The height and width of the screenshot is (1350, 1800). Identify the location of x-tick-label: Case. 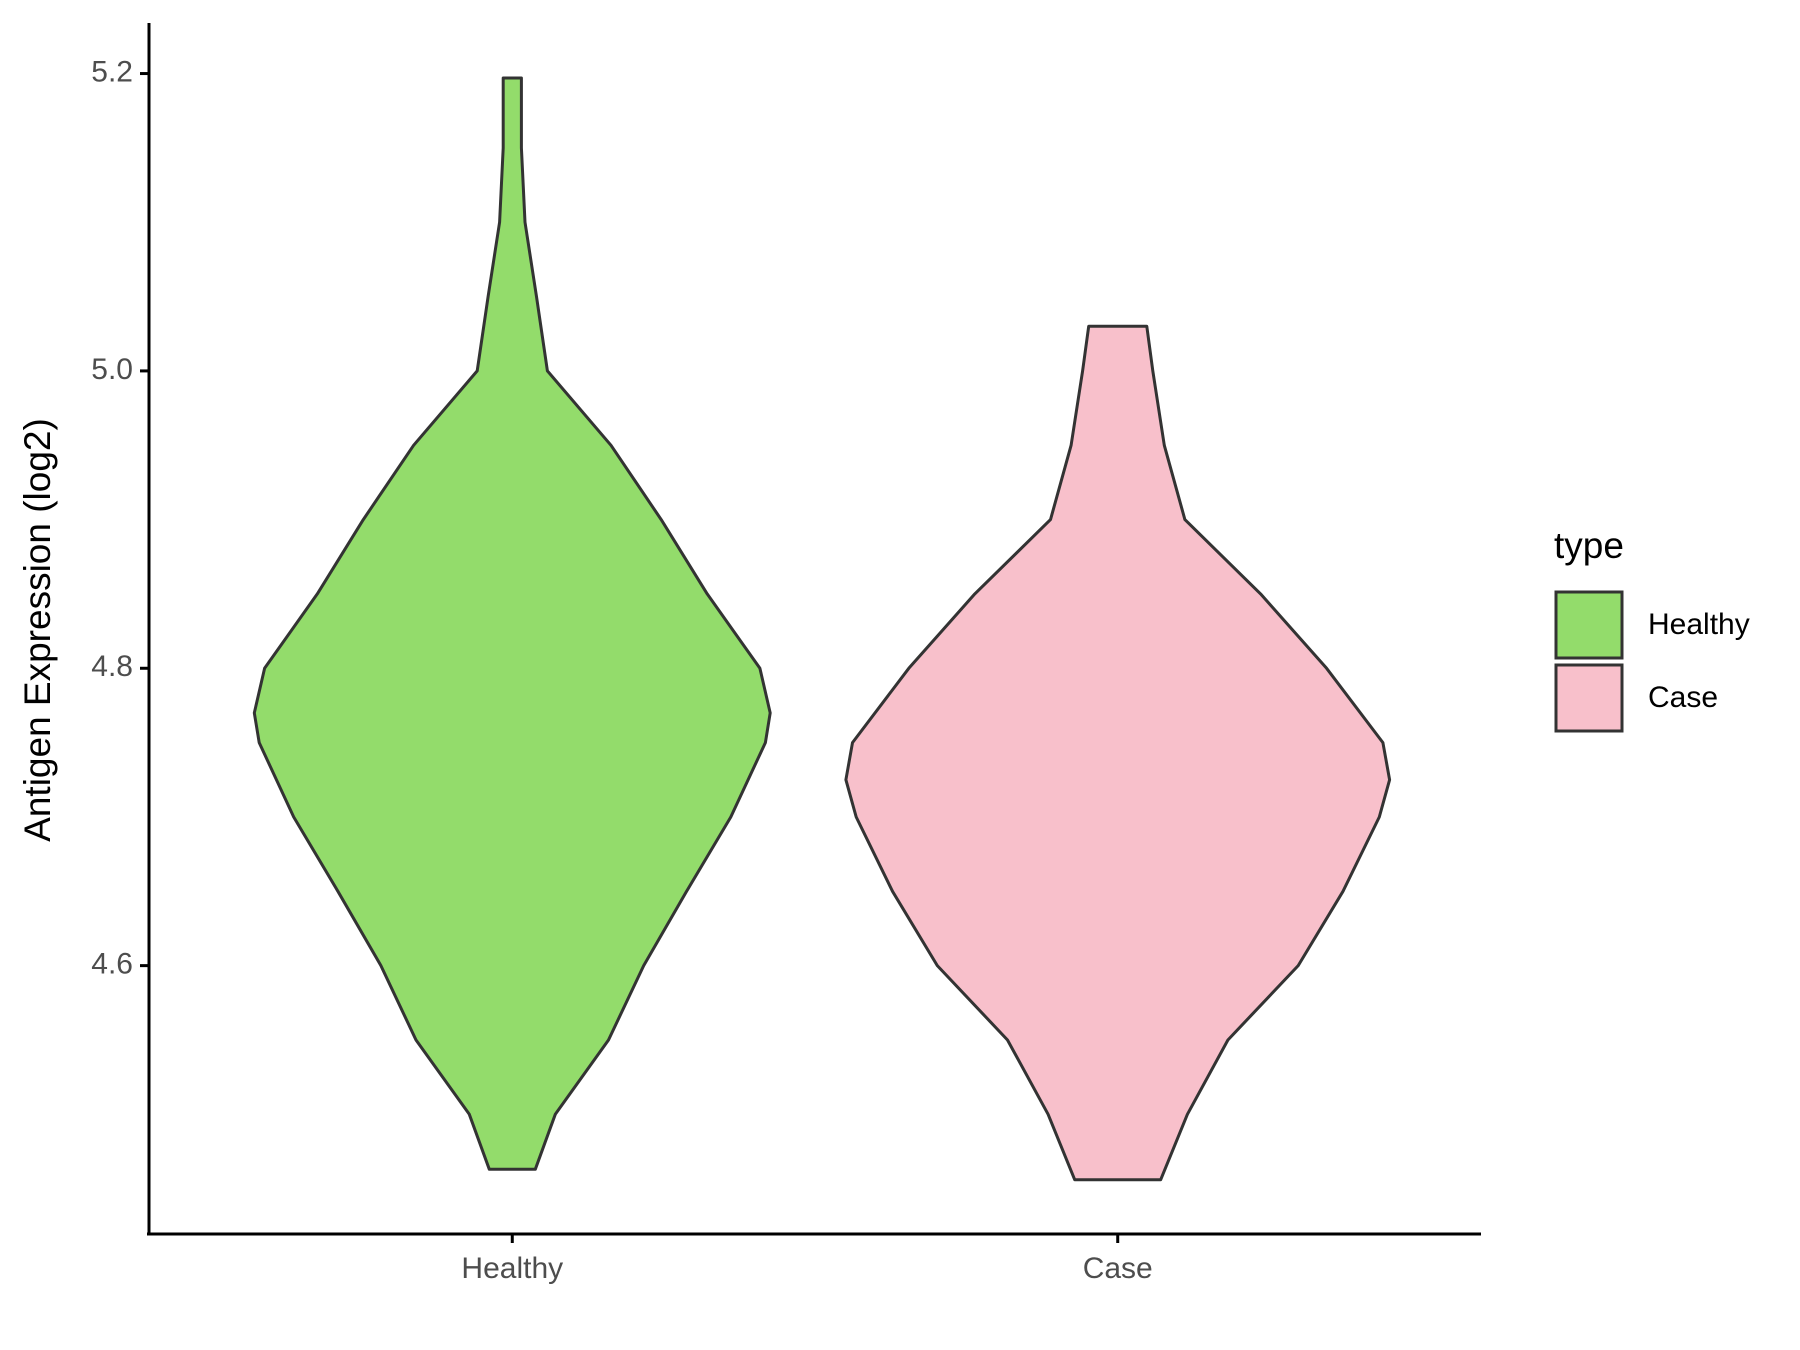
(1118, 1268).